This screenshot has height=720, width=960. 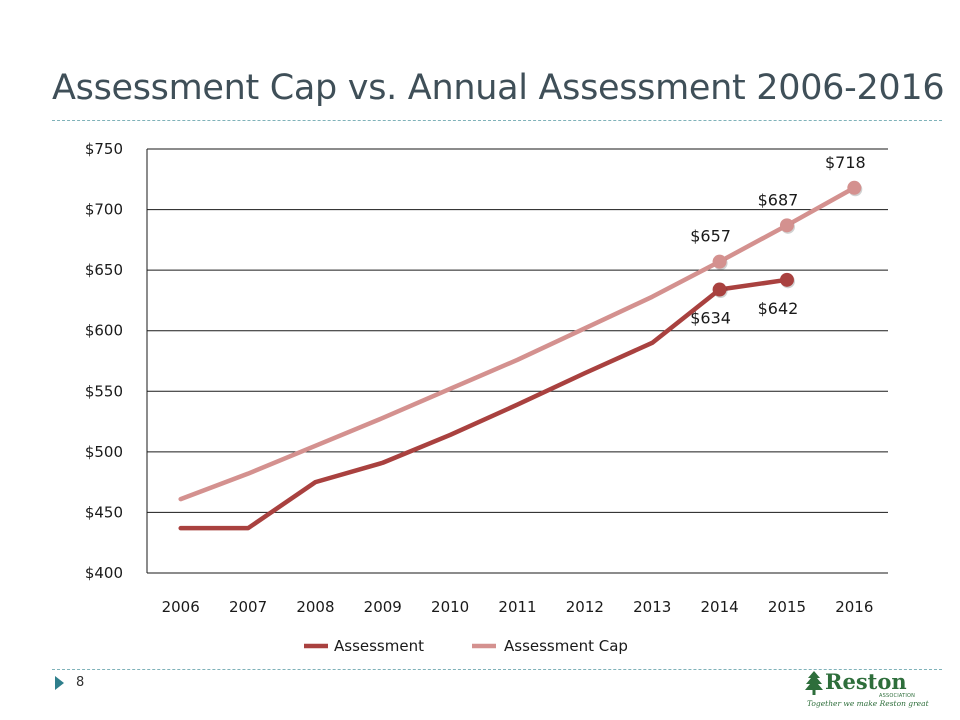 I want to click on data-label: $657, so click(x=710, y=236).